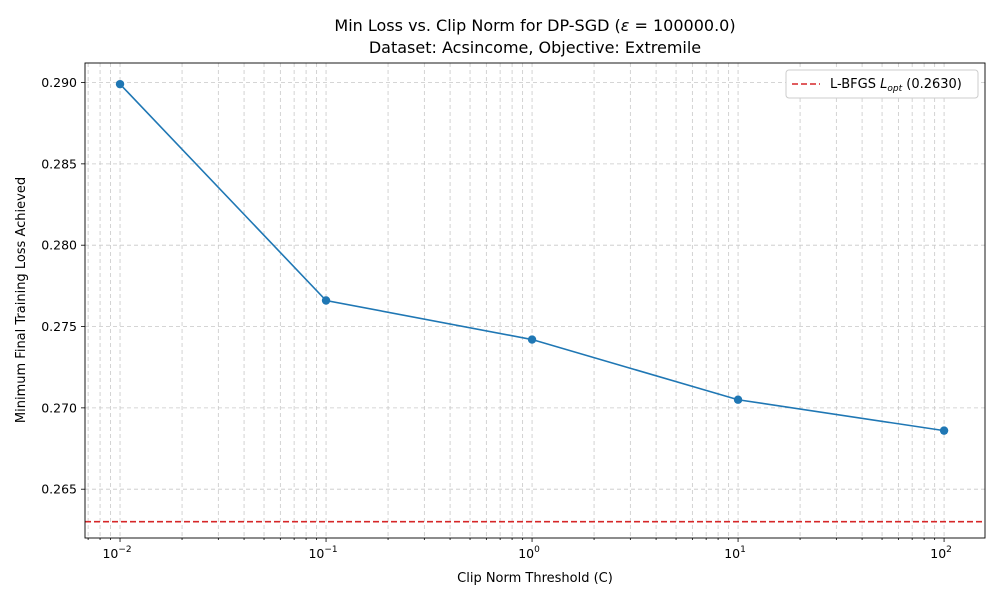  Describe the element at coordinates (896, 85) in the screenshot. I see `legend-label: L-BFGS Lopt (0.2630)` at that location.